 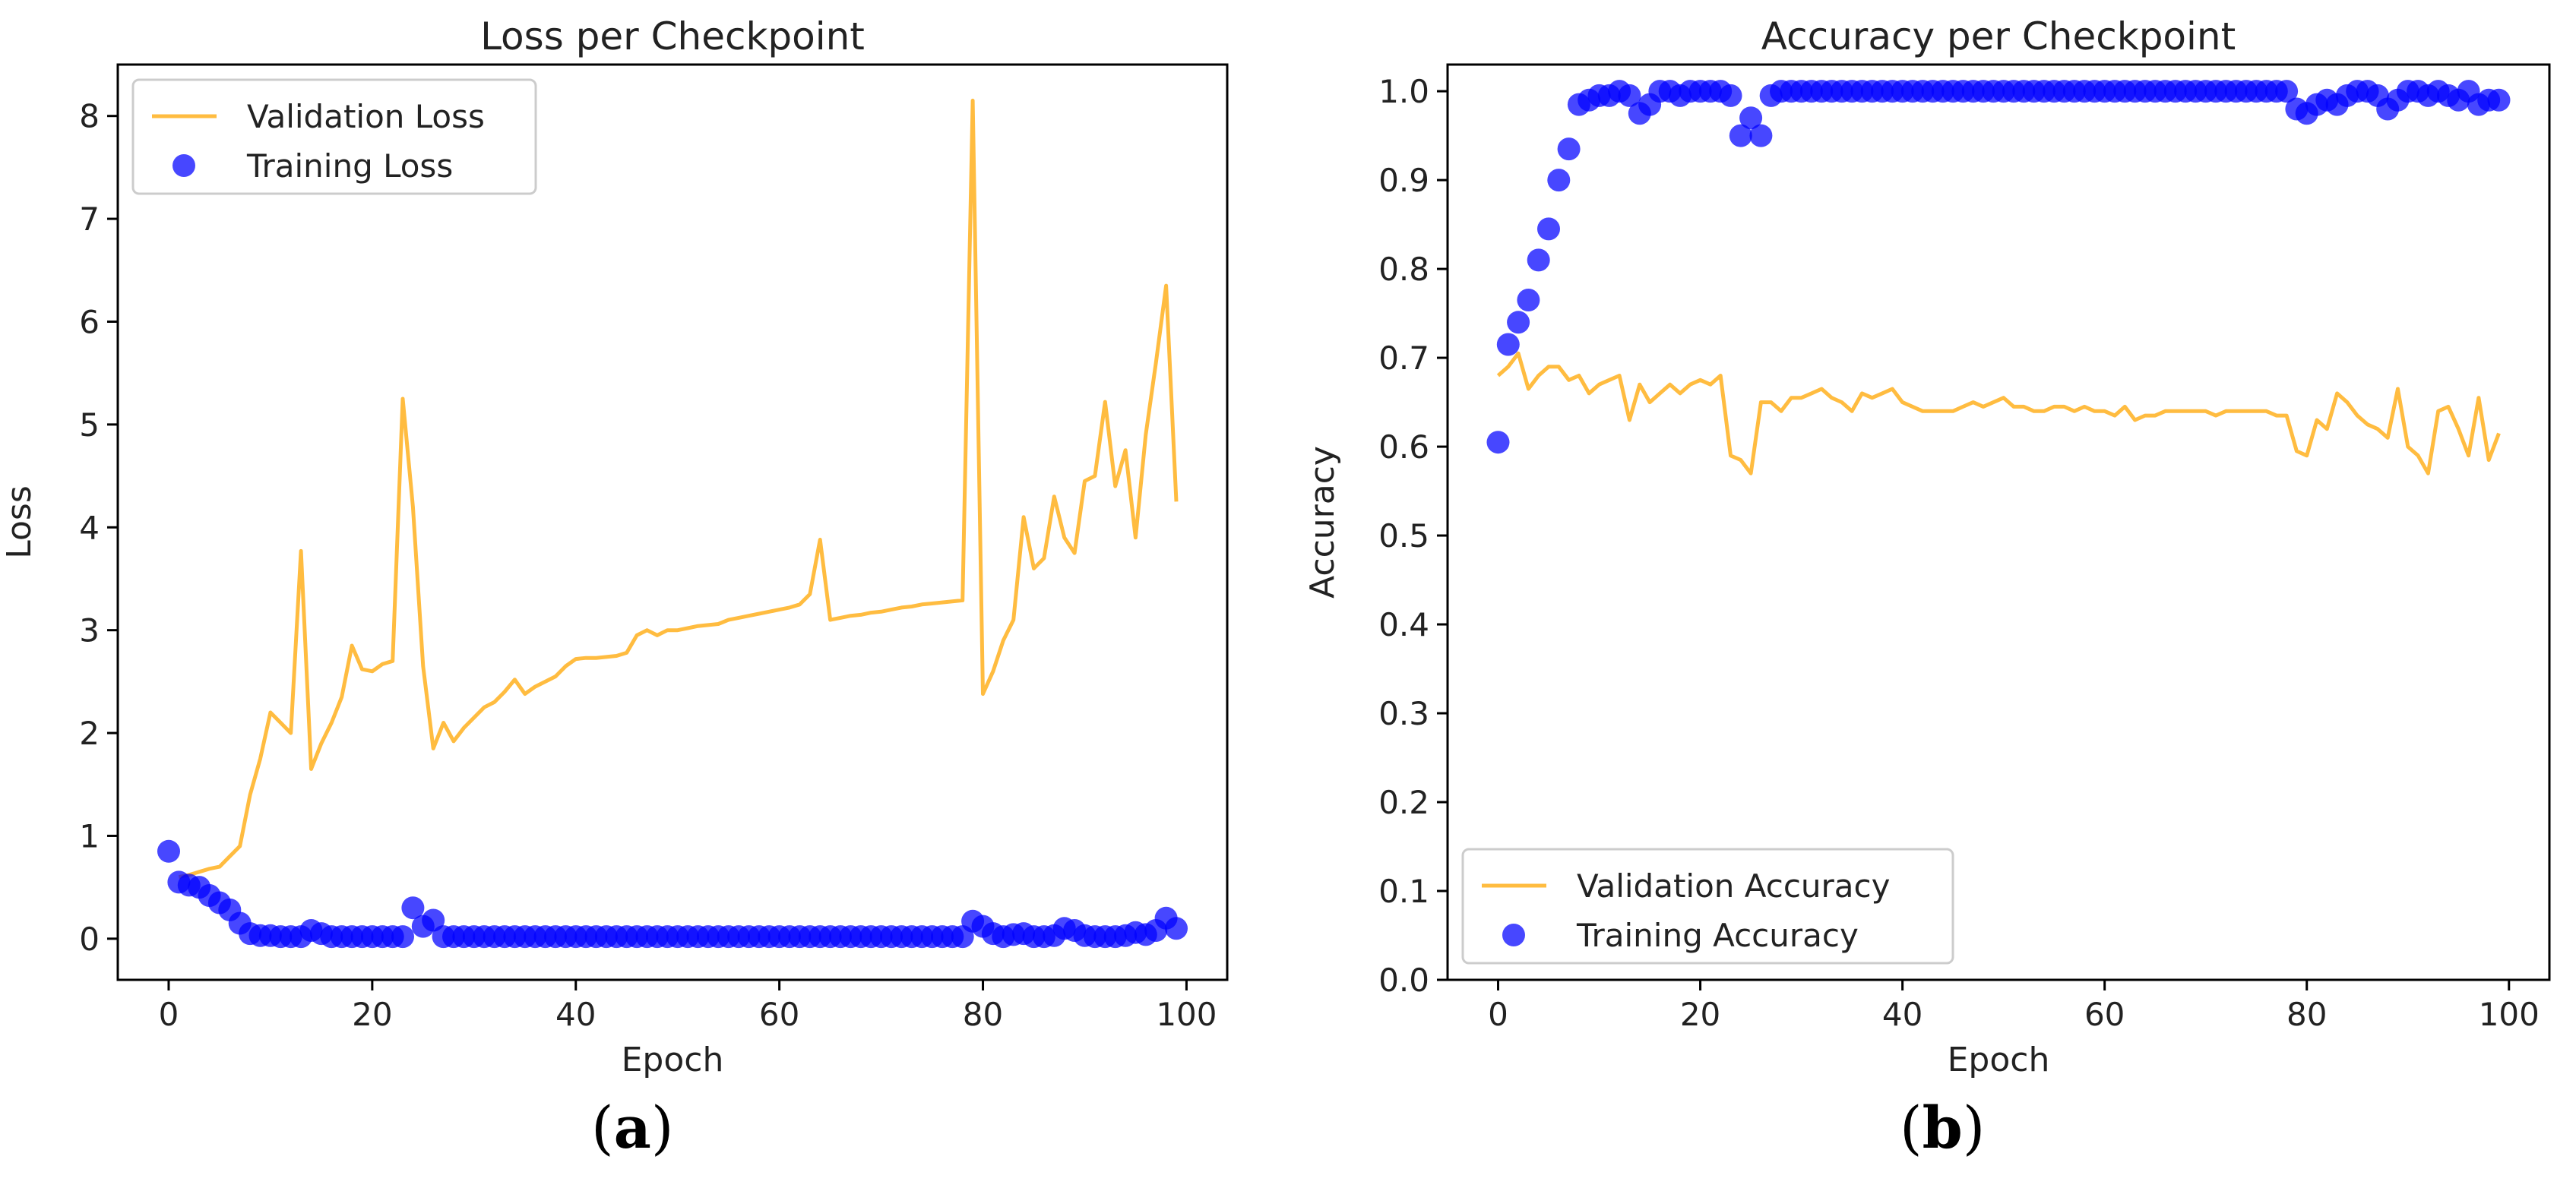 I want to click on chart2-legend-label: Training Accuracy, so click(x=1717, y=936).